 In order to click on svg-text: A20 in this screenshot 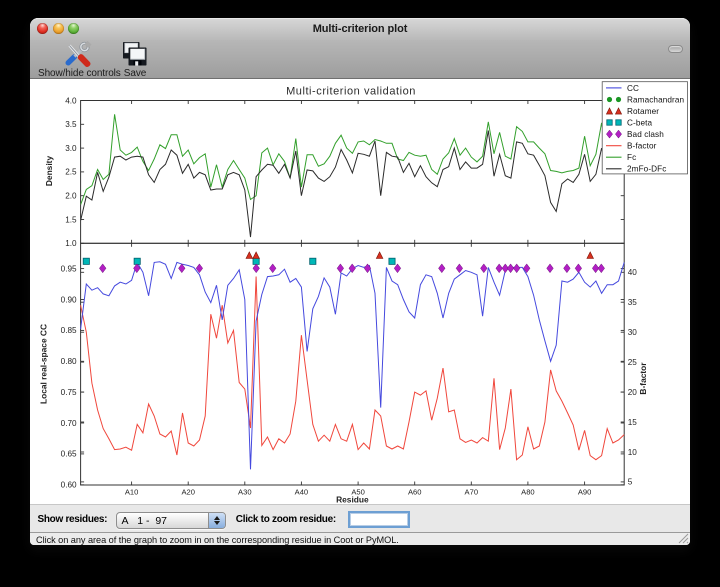, I will do `click(188, 492)`.